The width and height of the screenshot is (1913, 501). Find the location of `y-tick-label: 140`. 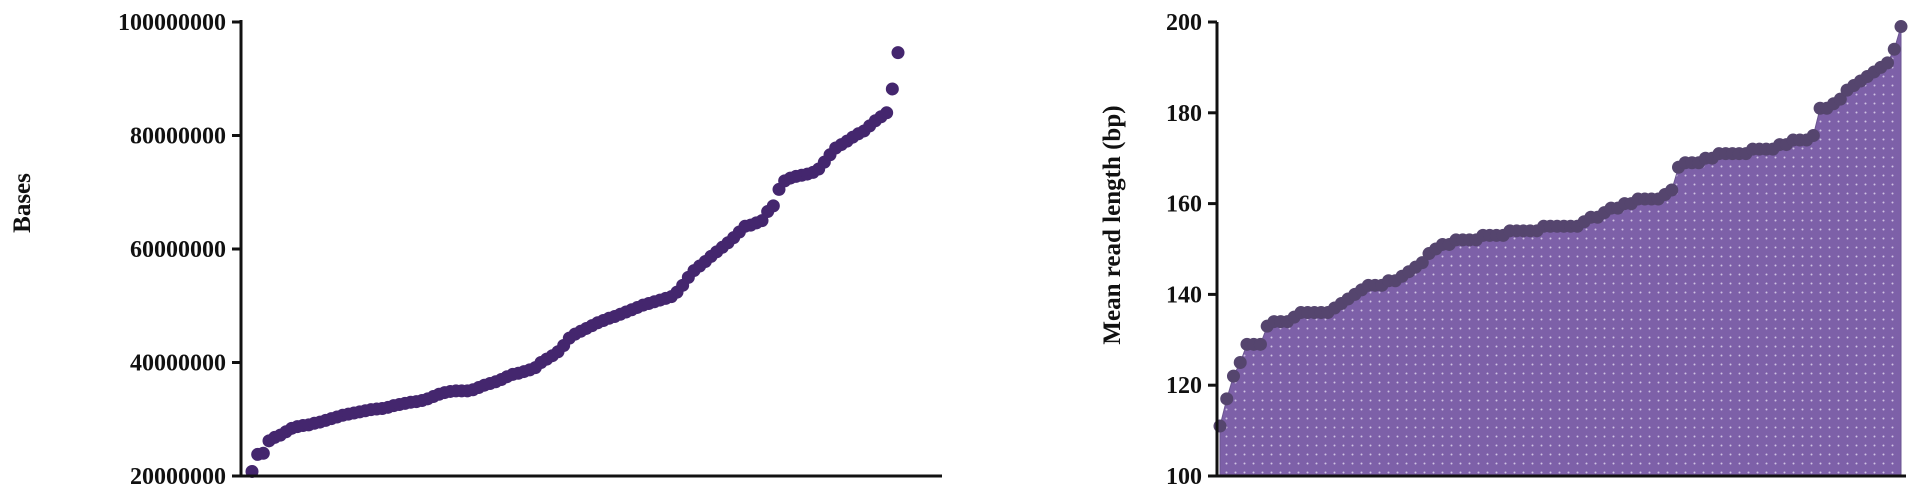

y-tick-label: 140 is located at coordinates (1184, 295).